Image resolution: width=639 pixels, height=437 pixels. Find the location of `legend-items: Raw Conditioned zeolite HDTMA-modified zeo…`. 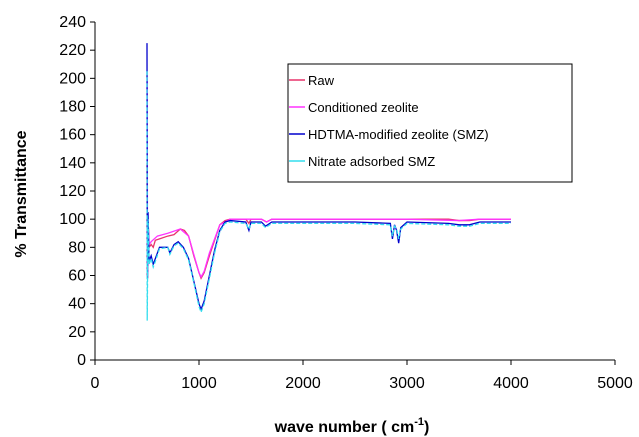

legend-items: Raw Conditioned zeolite HDTMA-modified zeo… is located at coordinates (389, 121).